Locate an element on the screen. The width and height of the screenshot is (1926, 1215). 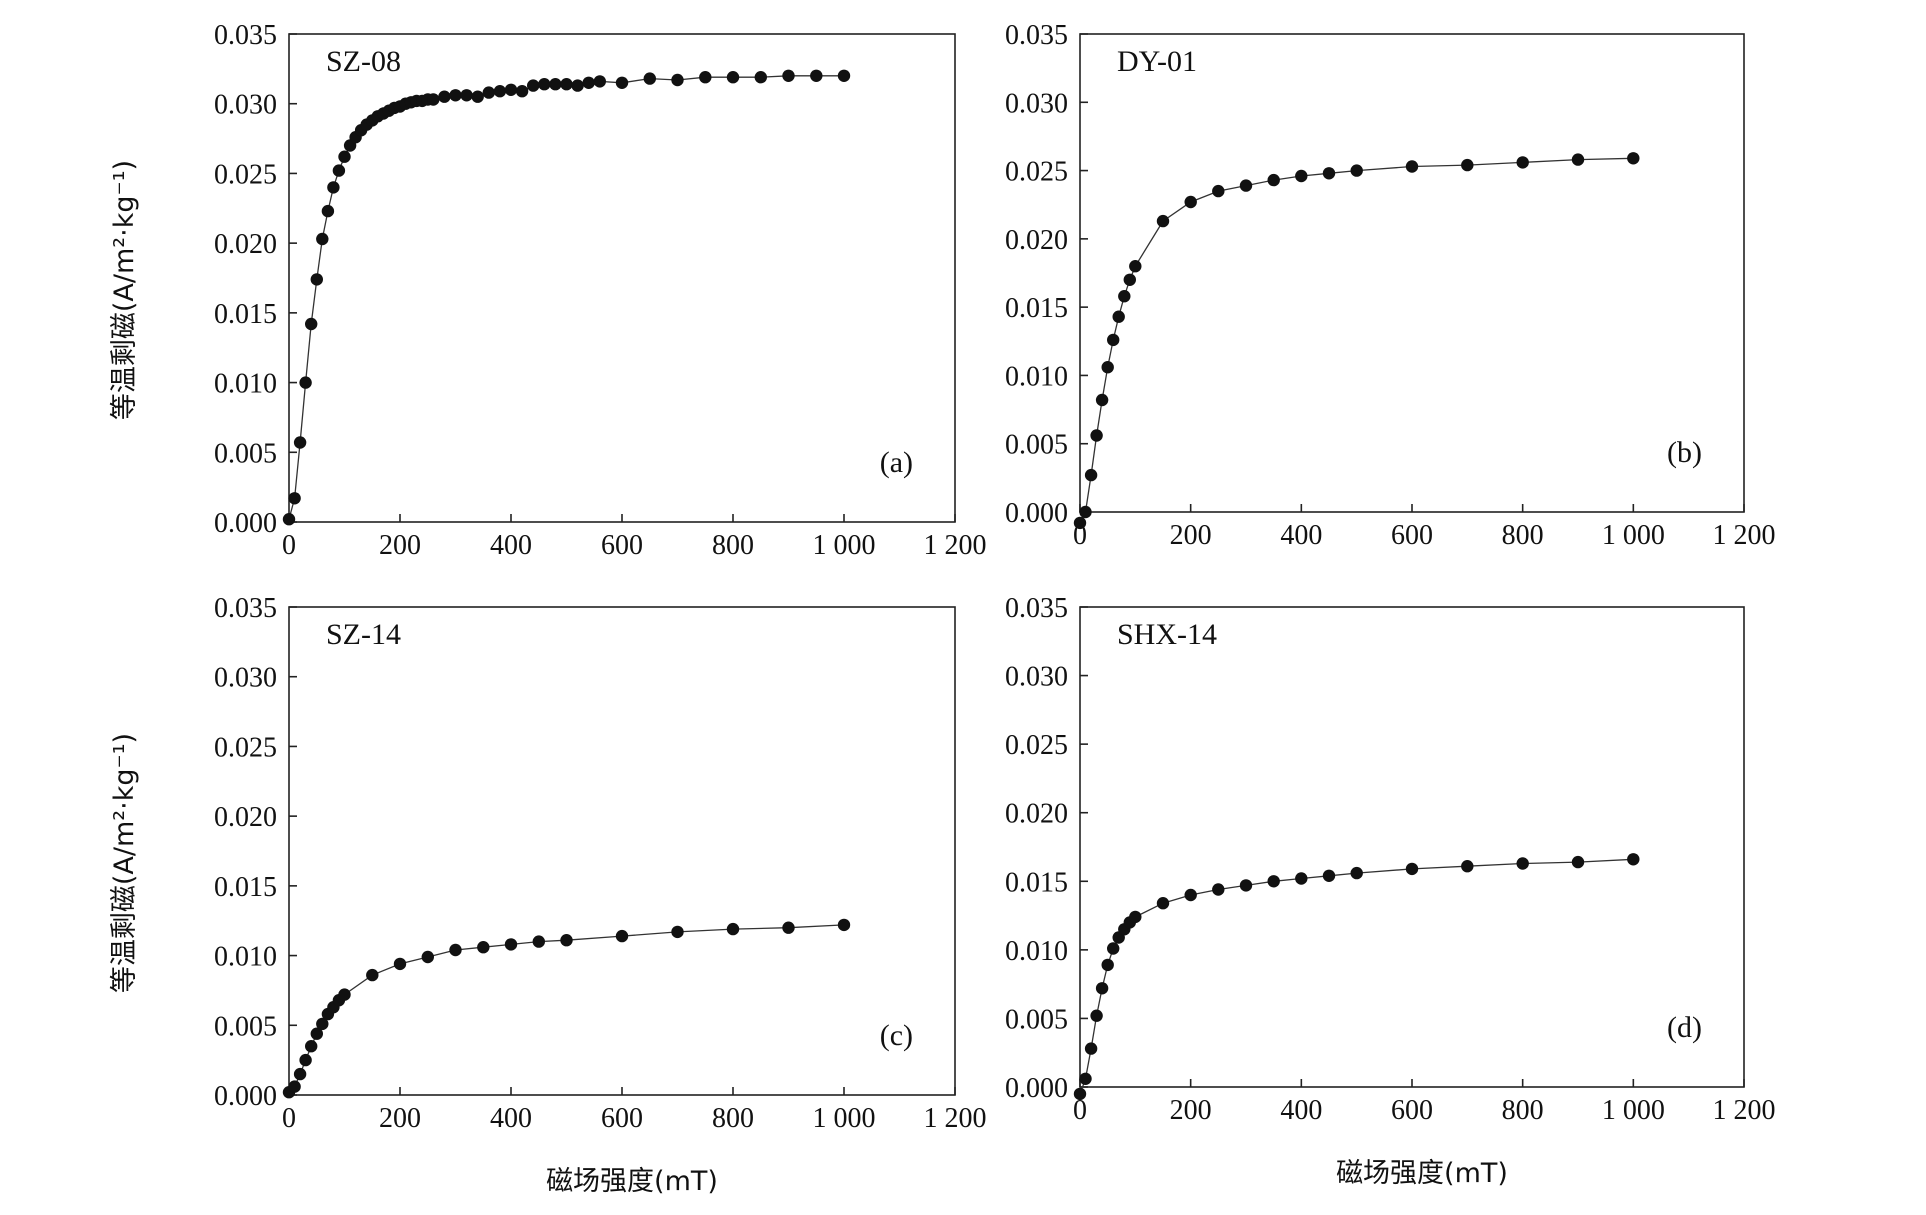
panel-tag: (c) is located at coordinates (896, 1035).